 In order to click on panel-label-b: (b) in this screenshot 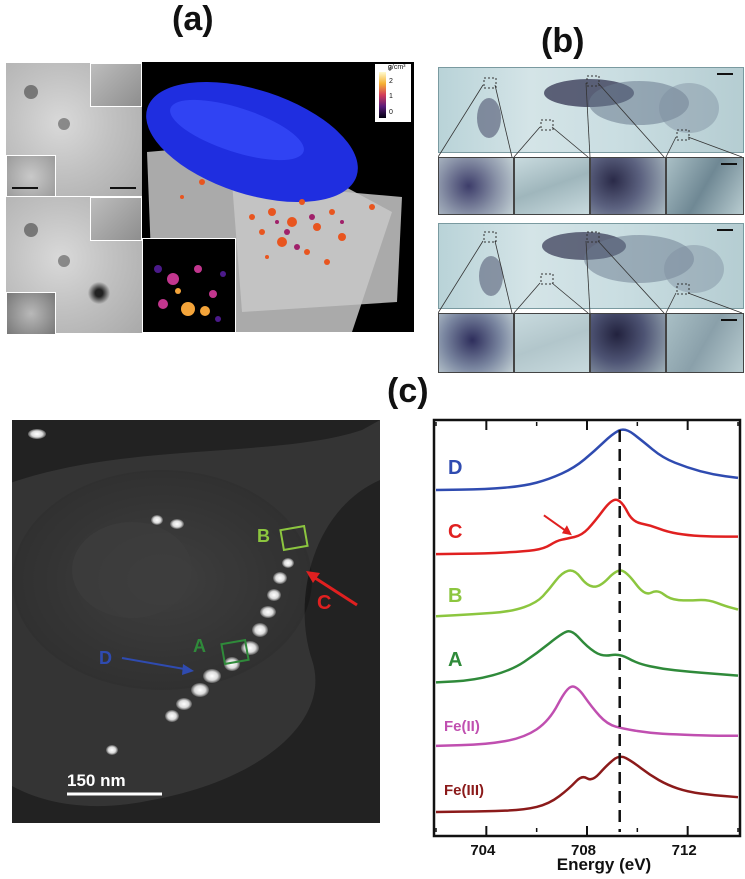, I will do `click(563, 41)`.